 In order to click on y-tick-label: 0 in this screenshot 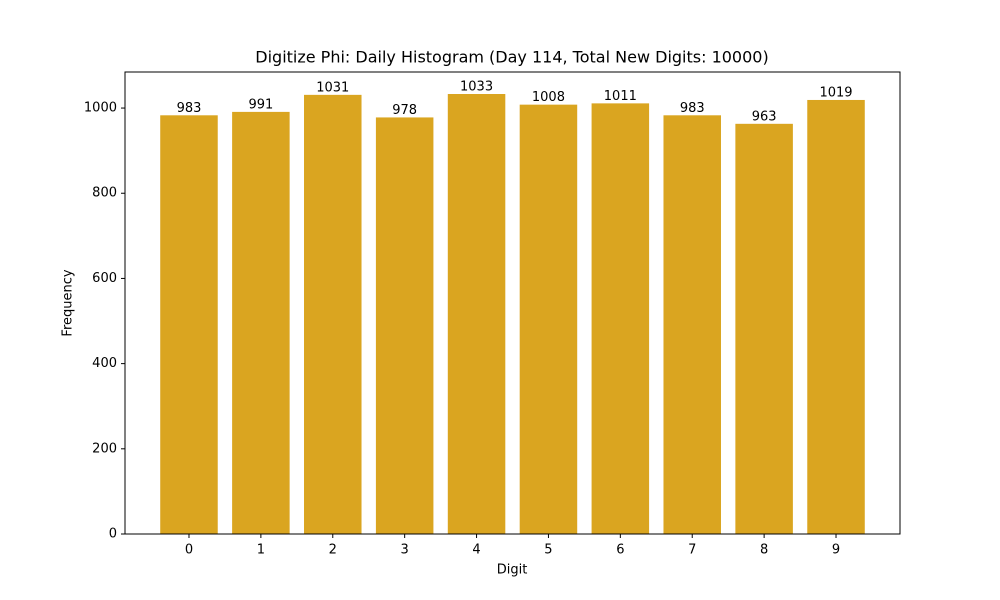, I will do `click(113, 534)`.